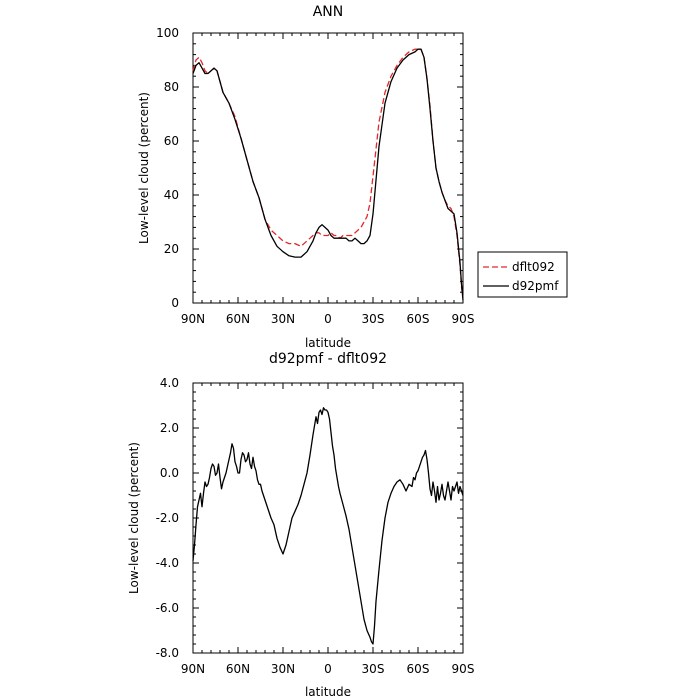 The image size is (700, 700). I want to click on chart-title-bottom: d92pmf - dflt092, so click(328, 359).